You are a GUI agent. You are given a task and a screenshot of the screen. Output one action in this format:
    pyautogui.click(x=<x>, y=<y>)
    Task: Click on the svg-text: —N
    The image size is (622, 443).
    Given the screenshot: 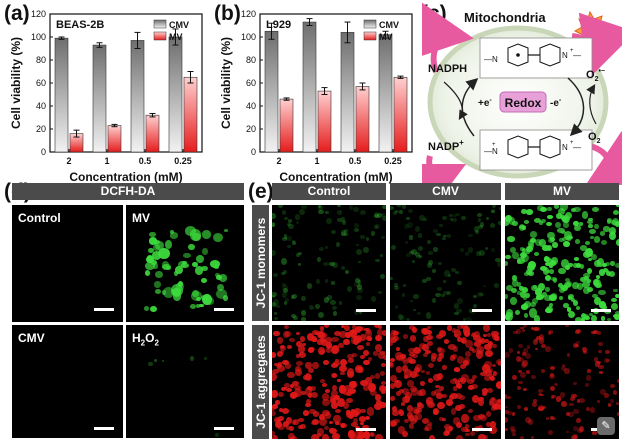 What is the action you would take?
    pyautogui.click(x=491, y=151)
    